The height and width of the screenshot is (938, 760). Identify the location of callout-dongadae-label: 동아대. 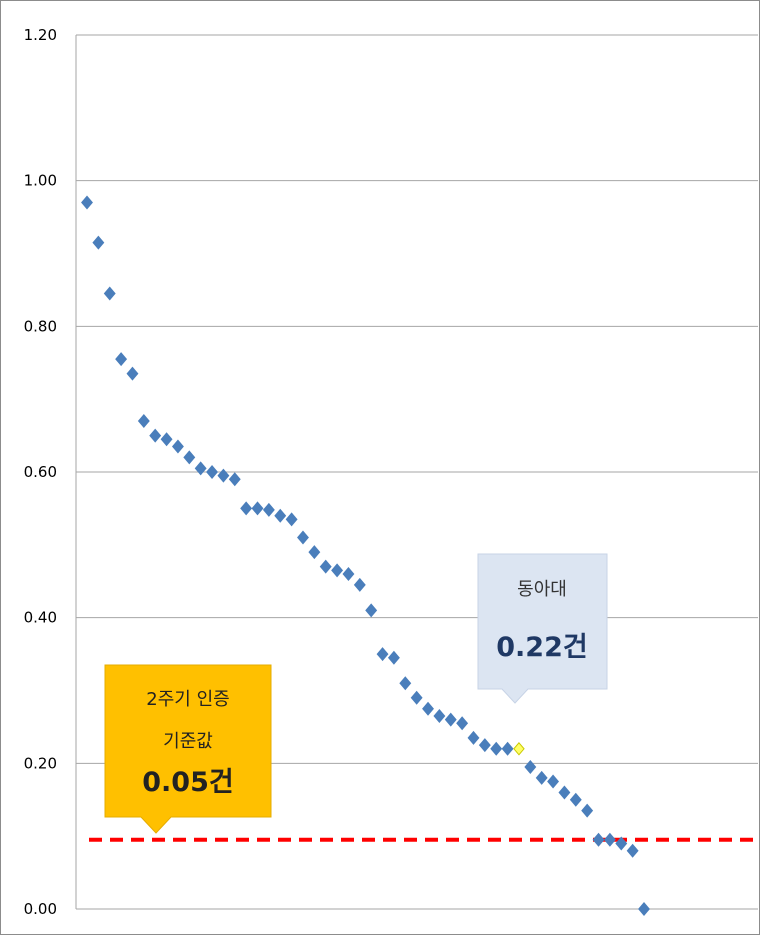
(542, 589).